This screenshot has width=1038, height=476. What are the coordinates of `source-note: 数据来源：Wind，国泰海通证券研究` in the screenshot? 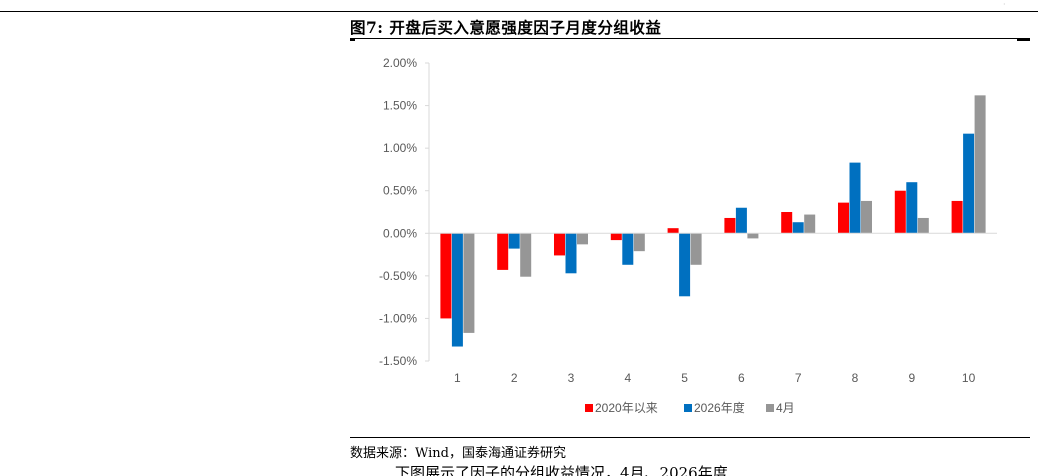 It's located at (458, 453).